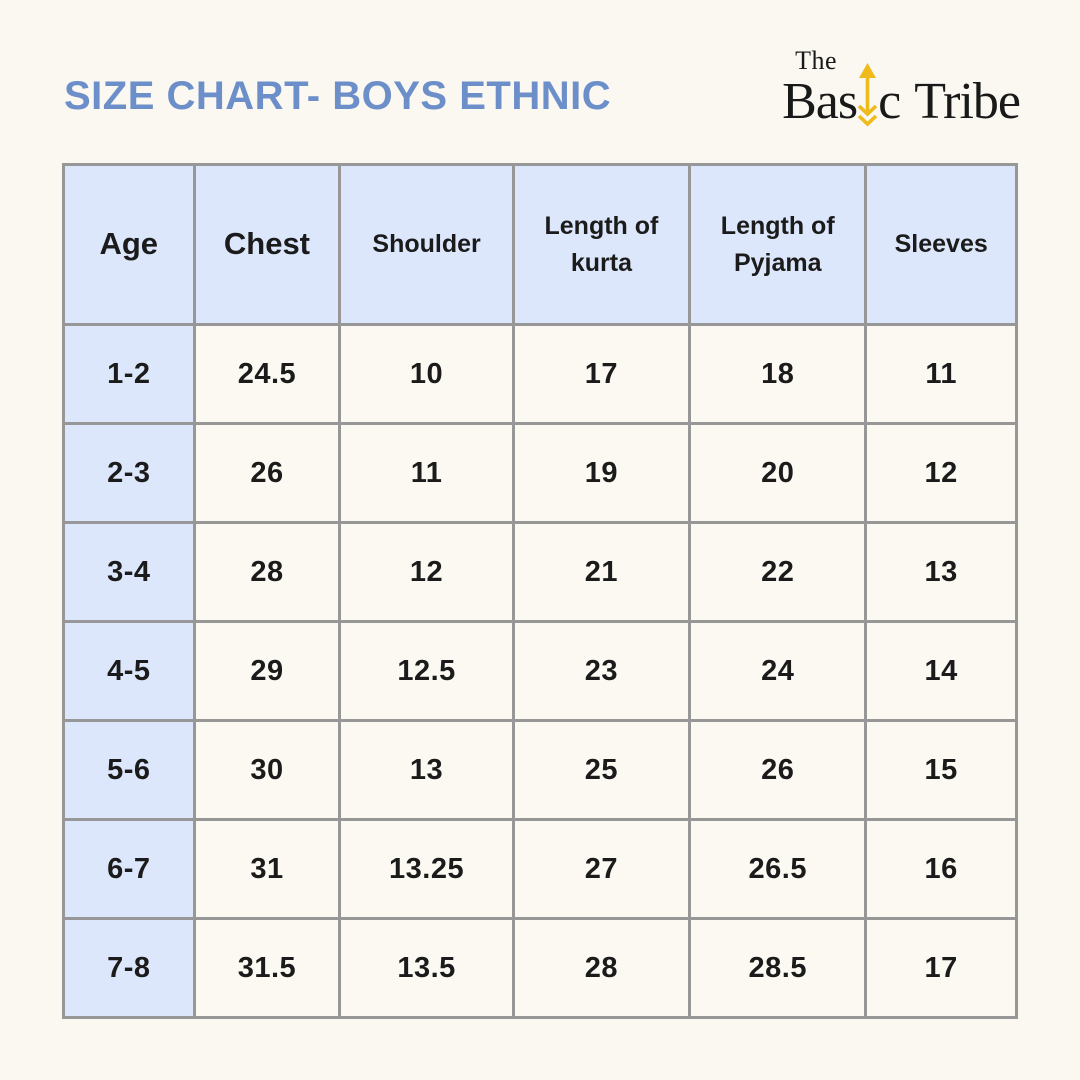 Image resolution: width=1080 pixels, height=1080 pixels. What do you see at coordinates (426, 770) in the screenshot?
I see `shoulder-cell: 13` at bounding box center [426, 770].